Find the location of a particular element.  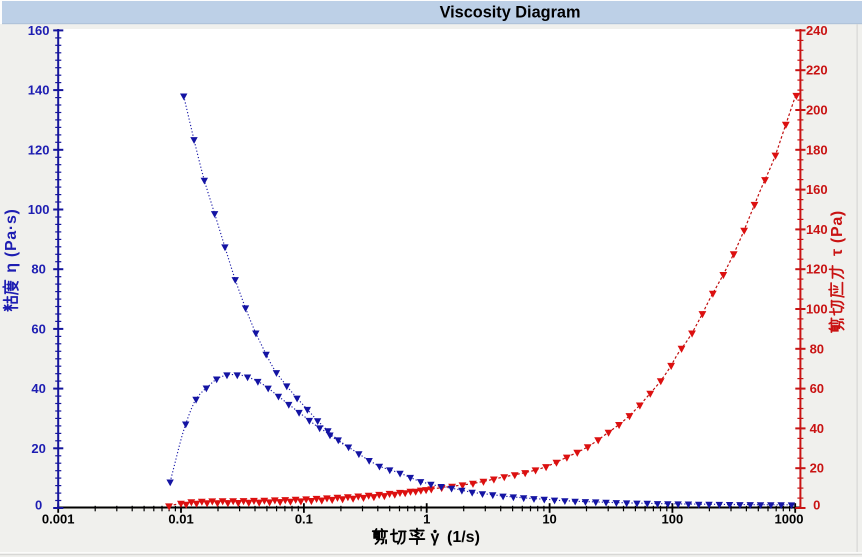

svg-text: 180 is located at coordinates (817, 149).